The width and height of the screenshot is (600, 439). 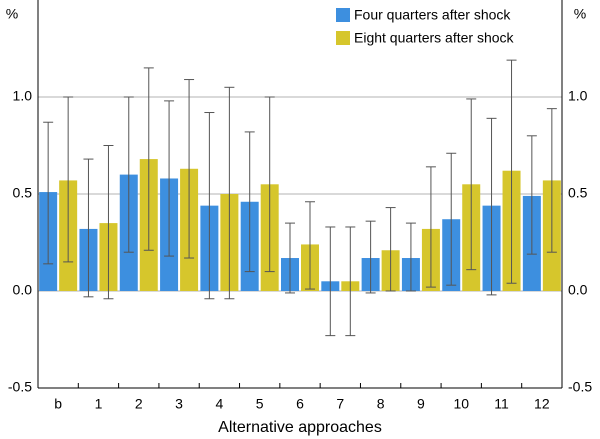 What do you see at coordinates (578, 290) in the screenshot?
I see `y-tick-label-right: 0.0` at bounding box center [578, 290].